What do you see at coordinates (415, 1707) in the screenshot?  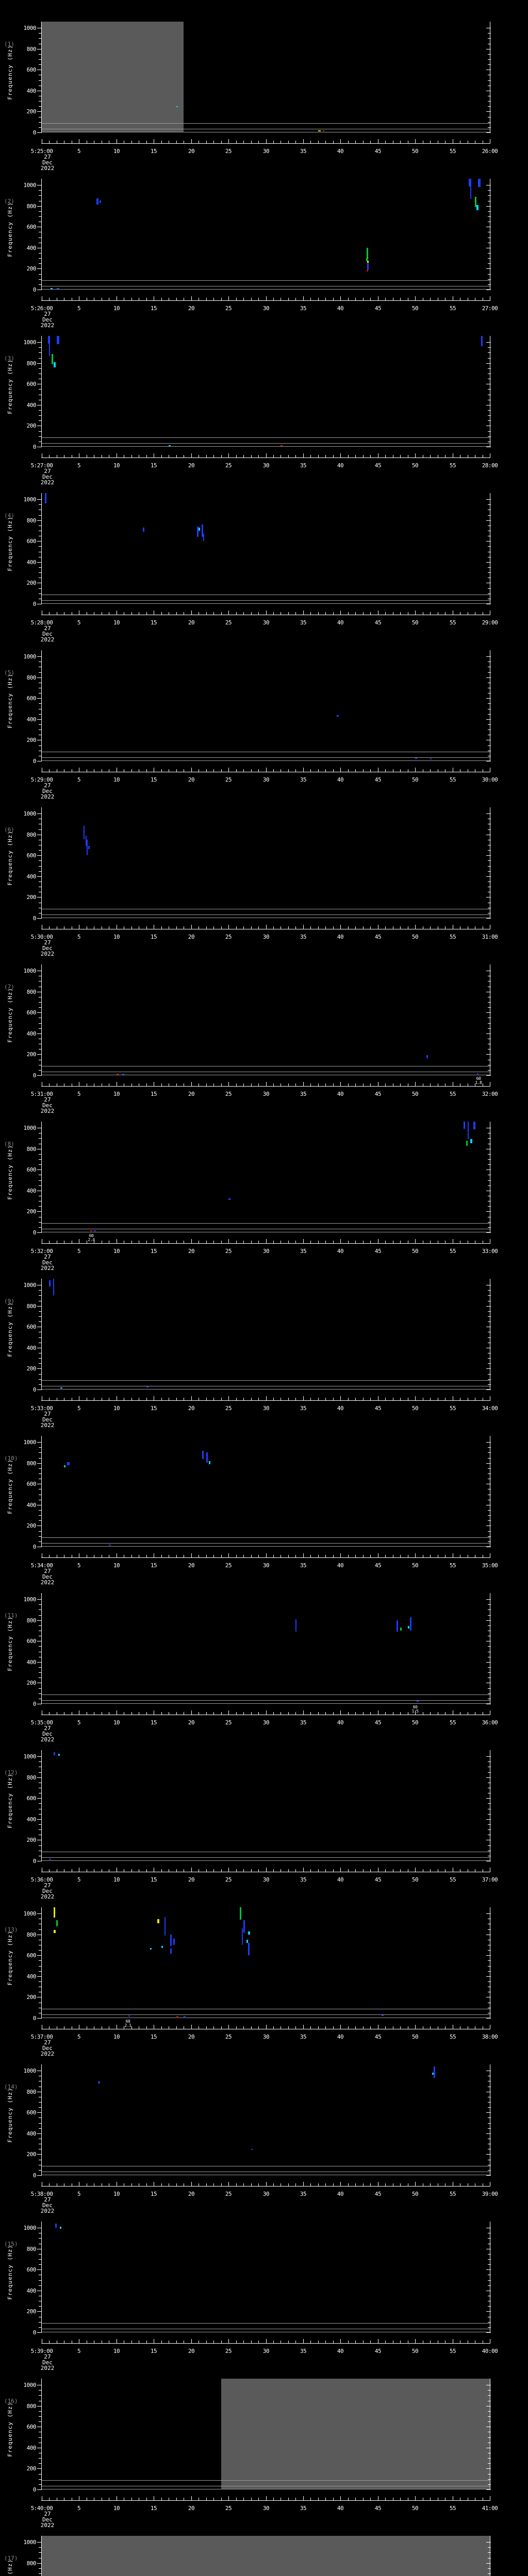 I see `trace-annotation-line: 60` at bounding box center [415, 1707].